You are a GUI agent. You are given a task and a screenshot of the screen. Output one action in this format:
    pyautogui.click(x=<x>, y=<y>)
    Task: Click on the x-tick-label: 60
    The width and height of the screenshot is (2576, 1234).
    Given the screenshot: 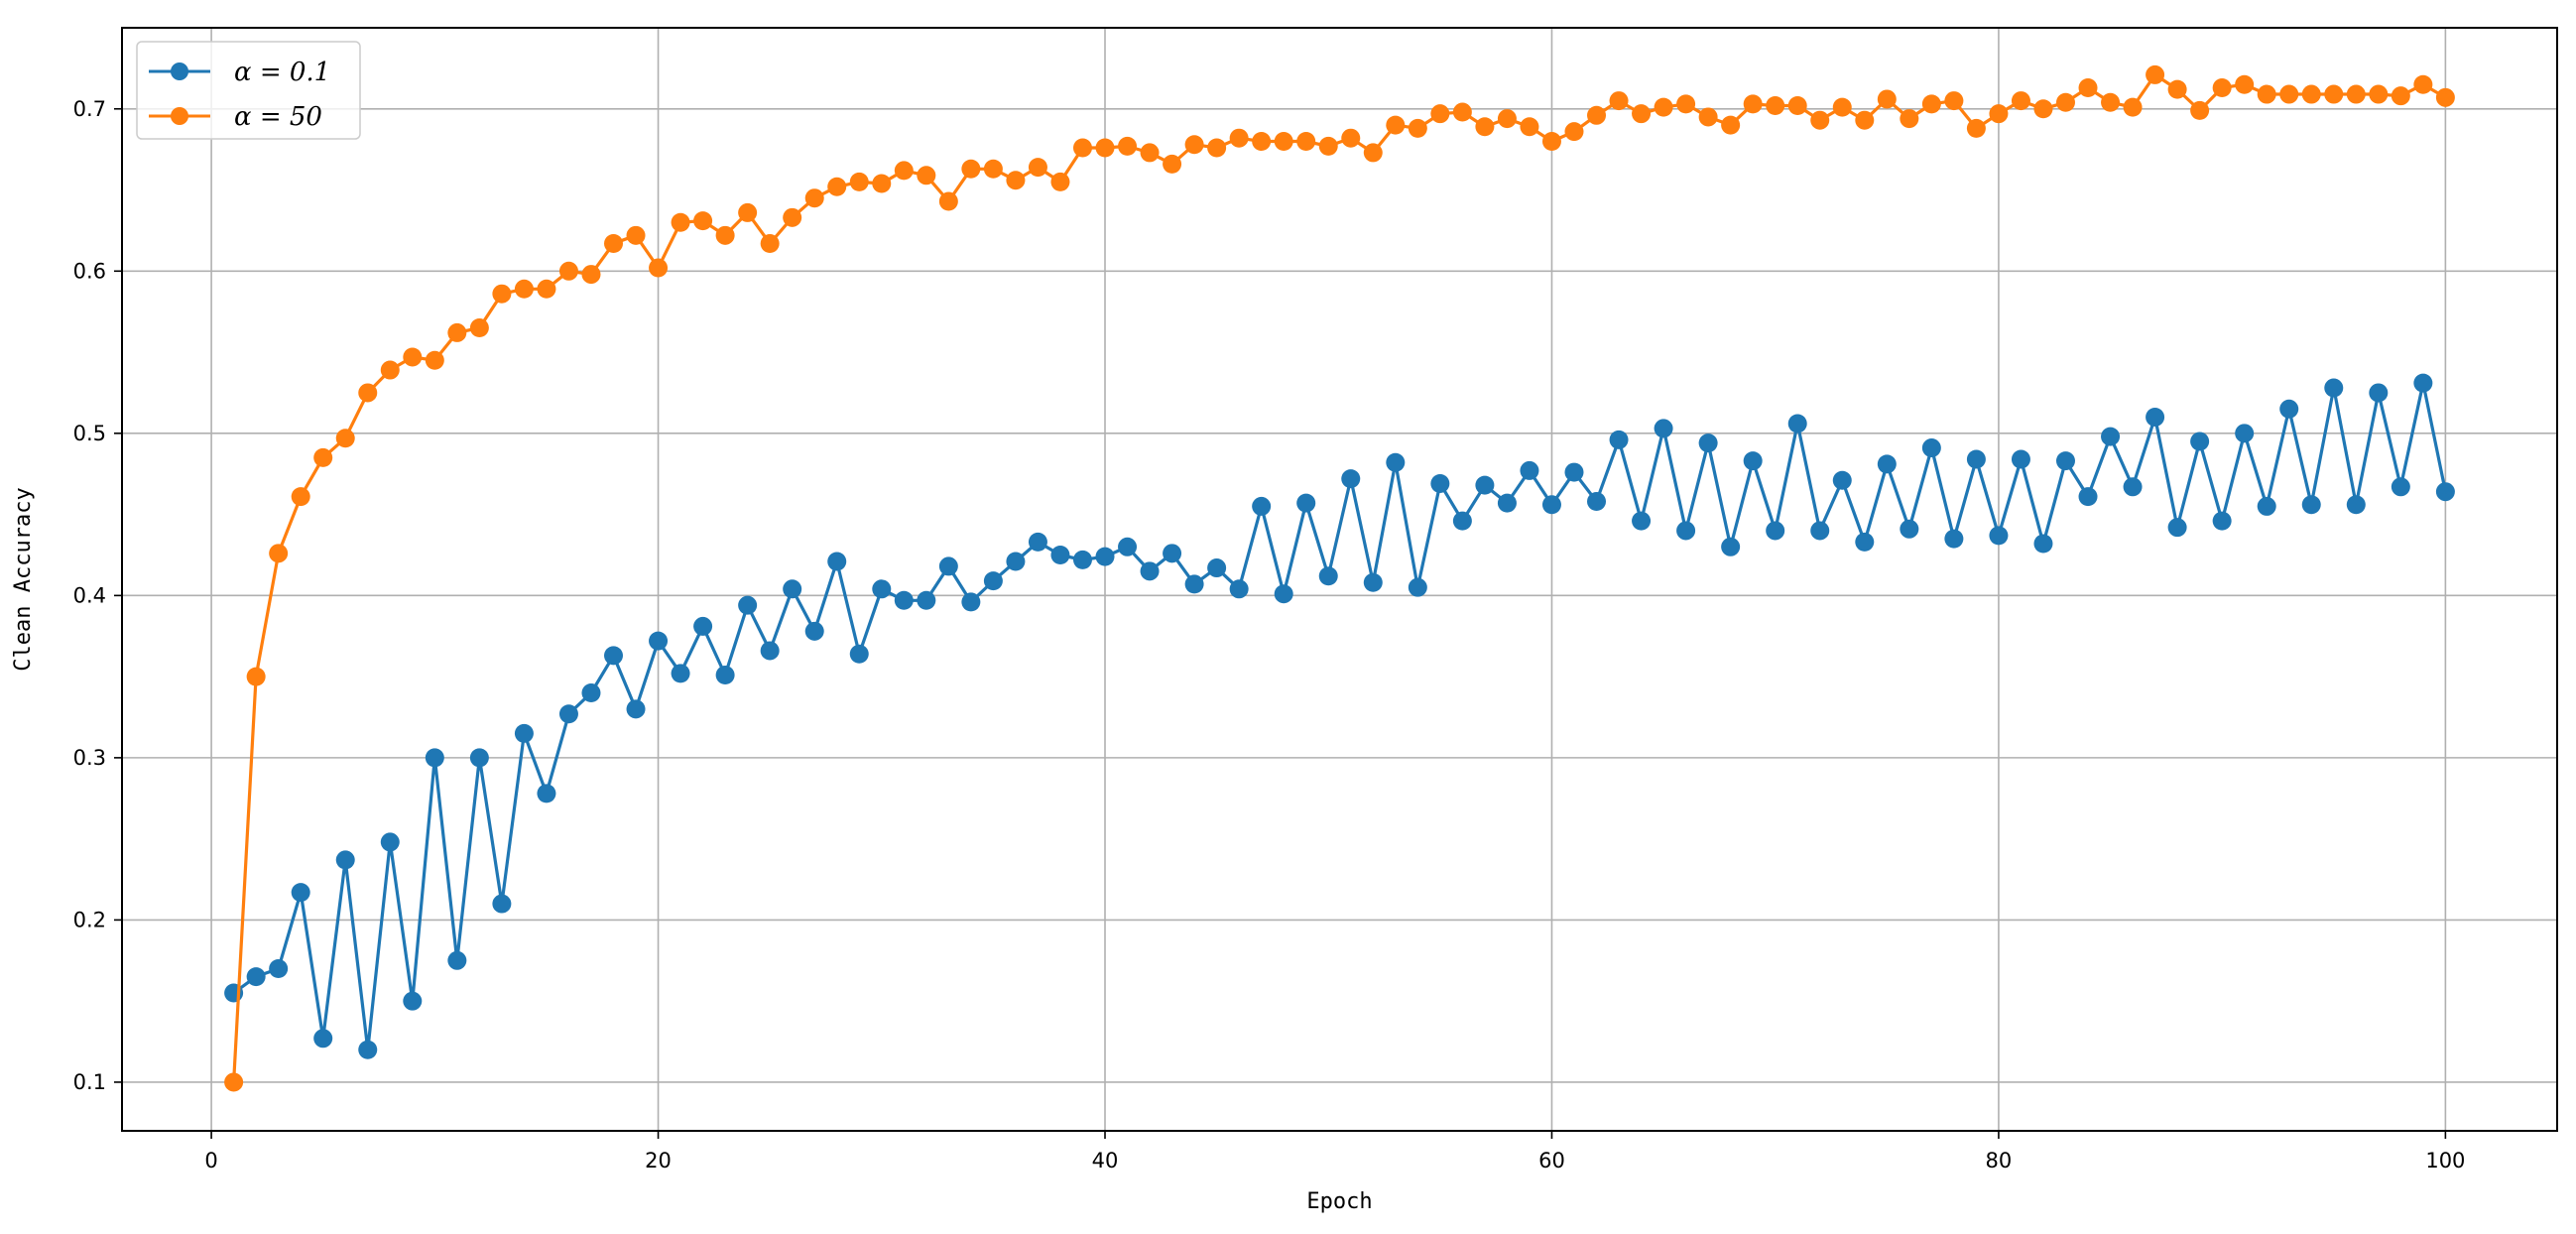 What is the action you would take?
    pyautogui.click(x=1551, y=1161)
    